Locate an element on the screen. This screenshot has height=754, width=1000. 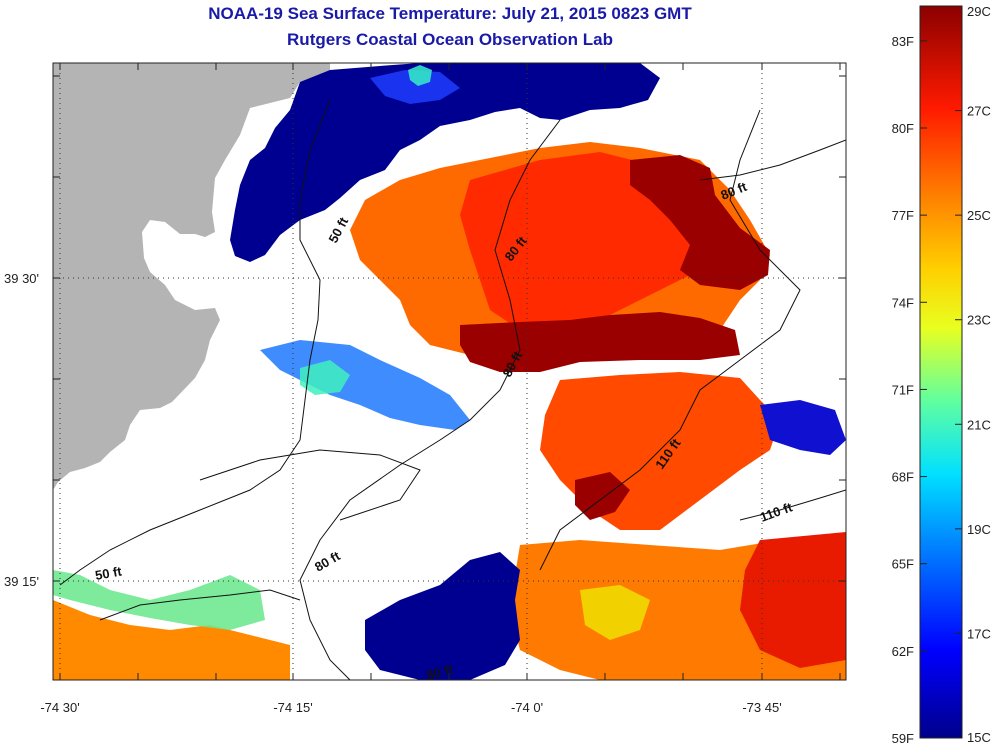
colorbar is located at coordinates (941, 372).